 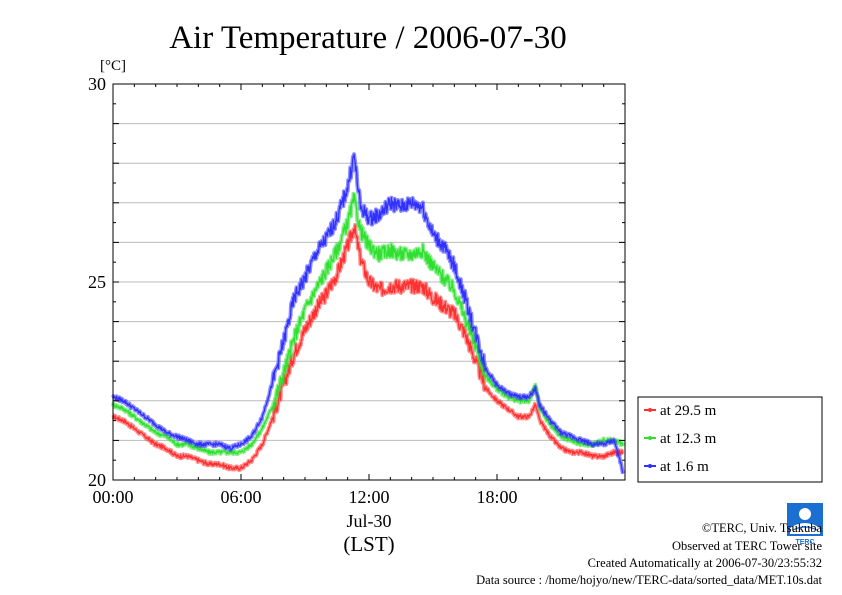 What do you see at coordinates (805, 524) in the screenshot?
I see `terc-logo-icon: TERC` at bounding box center [805, 524].